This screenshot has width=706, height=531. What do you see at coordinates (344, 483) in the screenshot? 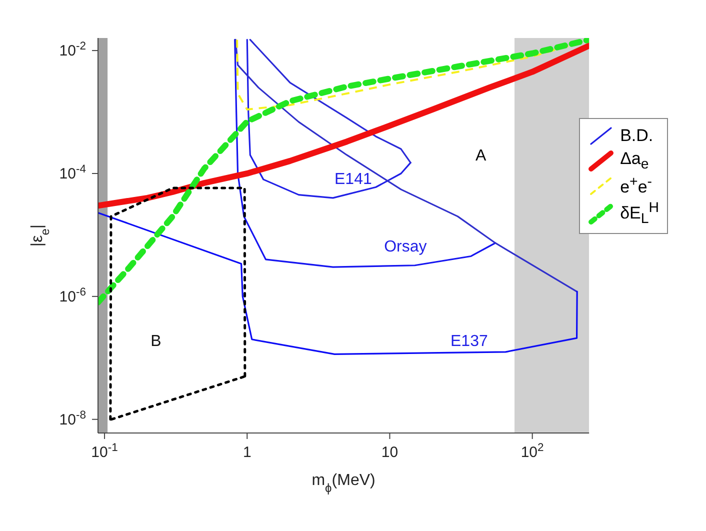
I see `x-axis-title: m$_{ϕ}$(MeV)` at bounding box center [344, 483].